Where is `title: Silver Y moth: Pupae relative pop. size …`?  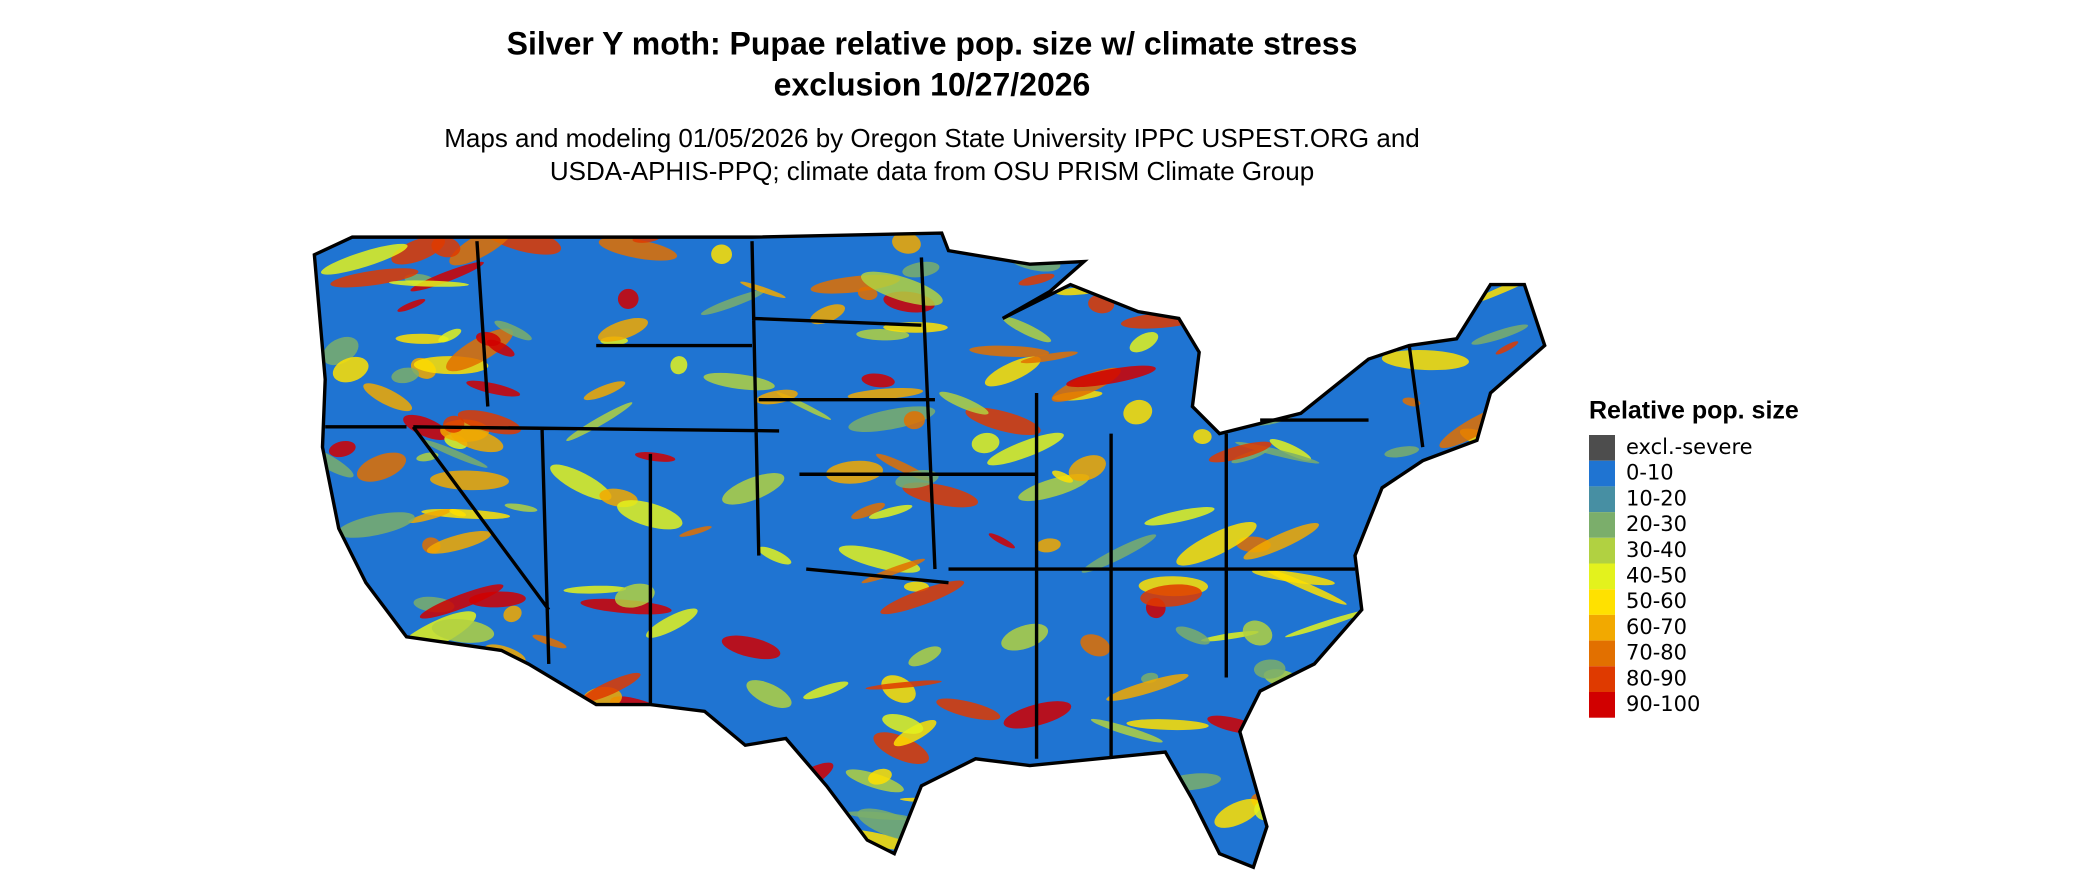 title: Silver Y moth: Pupae relative pop. size … is located at coordinates (932, 43).